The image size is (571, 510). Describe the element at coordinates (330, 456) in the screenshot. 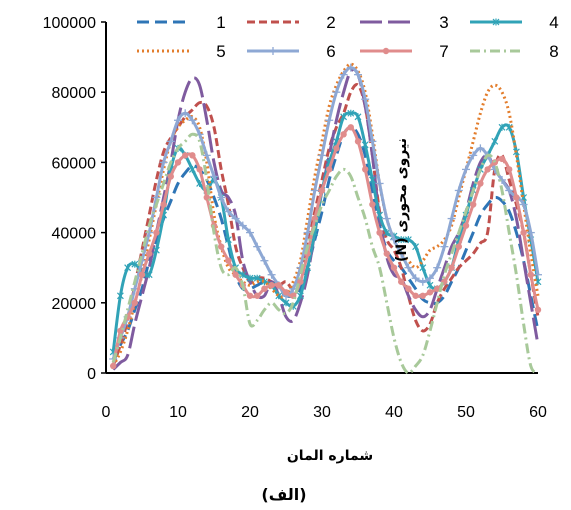

I see `x-axis-title: شماره المان` at that location.